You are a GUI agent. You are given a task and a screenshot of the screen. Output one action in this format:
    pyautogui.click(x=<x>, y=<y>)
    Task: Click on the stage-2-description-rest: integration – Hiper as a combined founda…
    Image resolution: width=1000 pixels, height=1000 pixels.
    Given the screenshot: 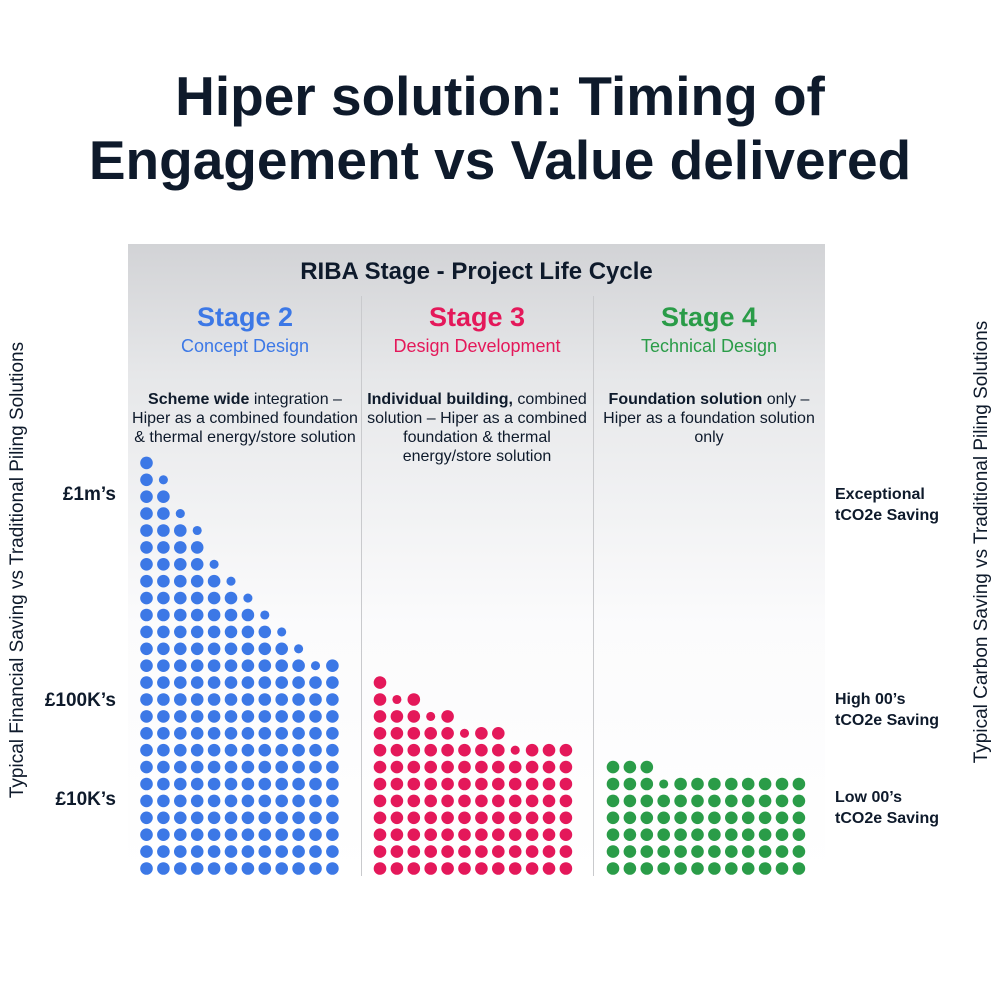 What is the action you would take?
    pyautogui.click(x=245, y=418)
    